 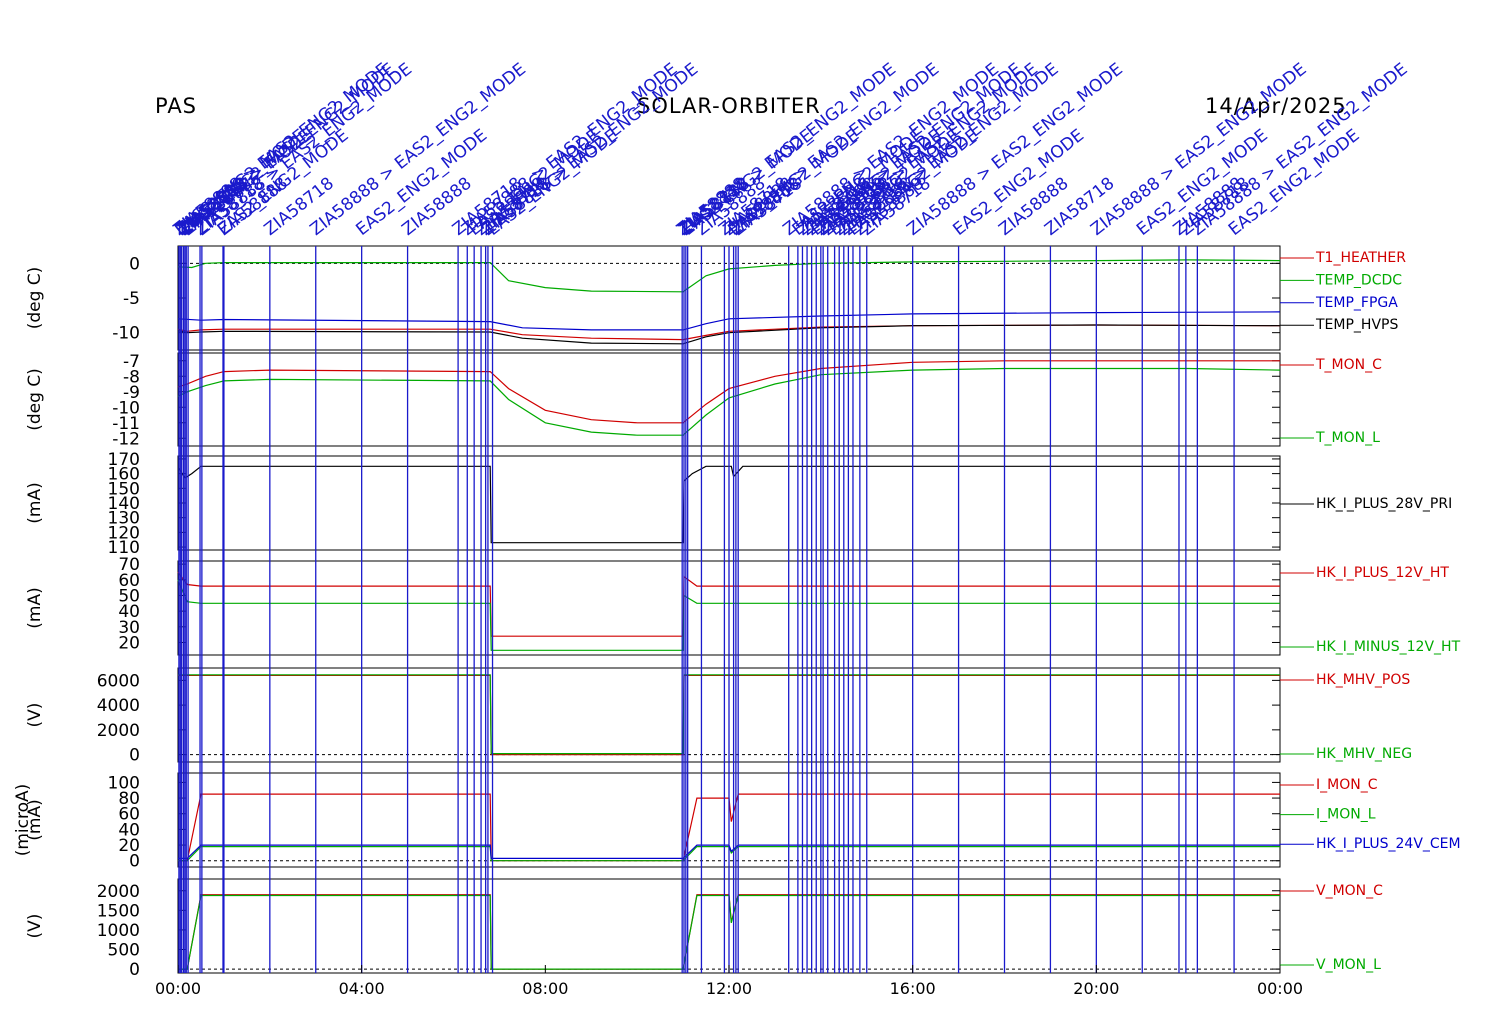 What do you see at coordinates (1346, 815) in the screenshot?
I see `legend-label: I_MON_L` at bounding box center [1346, 815].